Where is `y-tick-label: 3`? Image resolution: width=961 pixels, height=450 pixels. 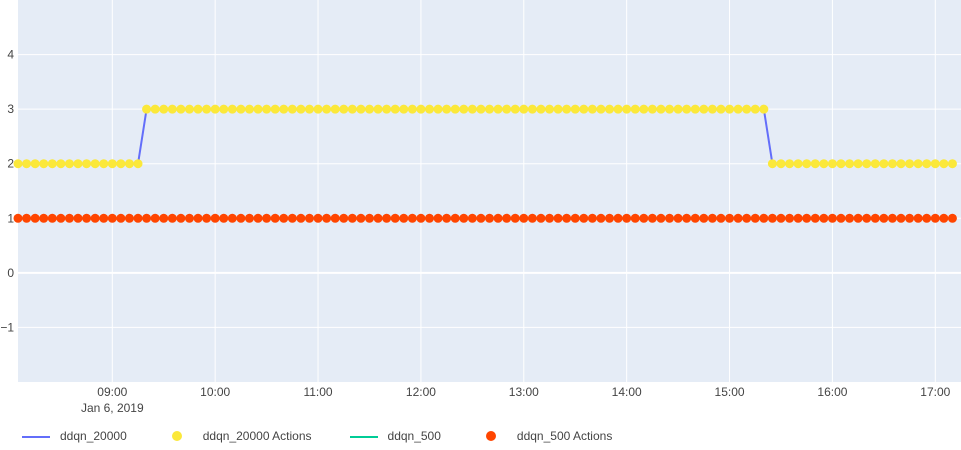 y-tick-label: 3 is located at coordinates (10, 109).